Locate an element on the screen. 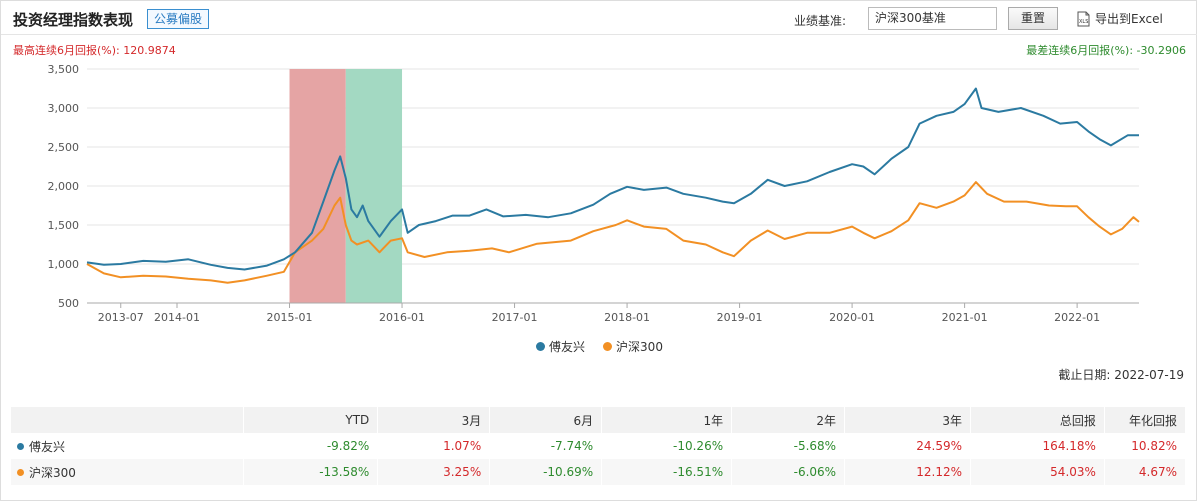  table-header: 3月 is located at coordinates (434, 420).